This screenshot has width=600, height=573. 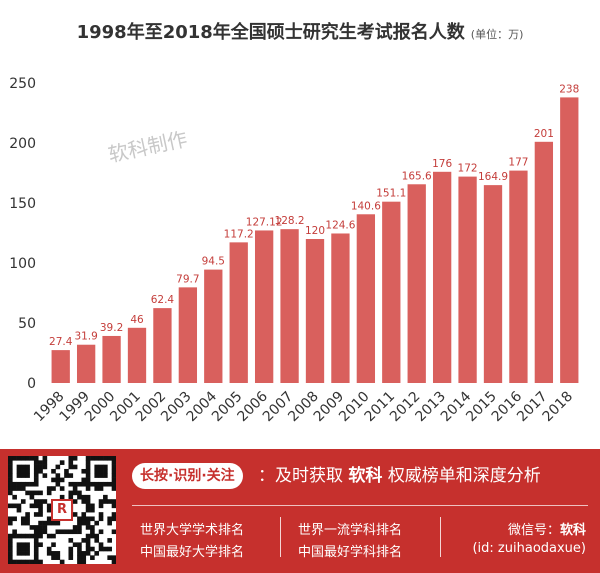 What do you see at coordinates (213, 262) in the screenshot?
I see `data-label: 94.5` at bounding box center [213, 262].